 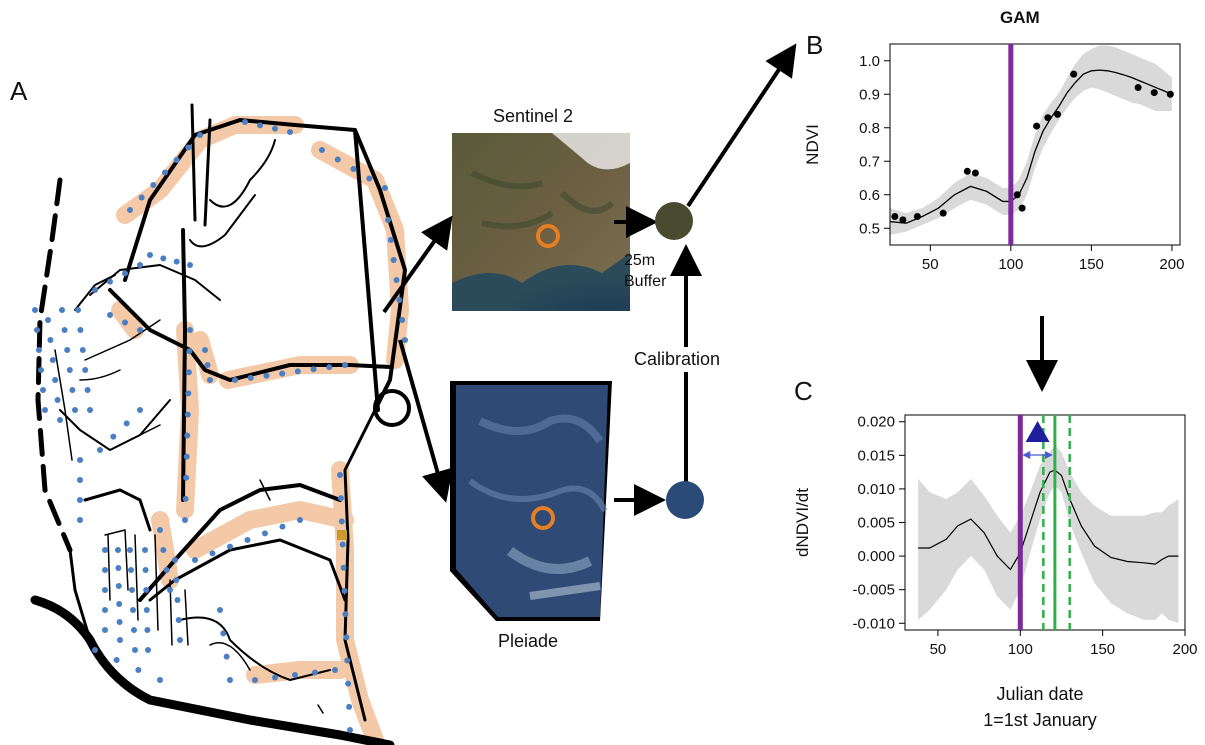 I want to click on y-tick-label: 0.9, so click(x=869, y=94).